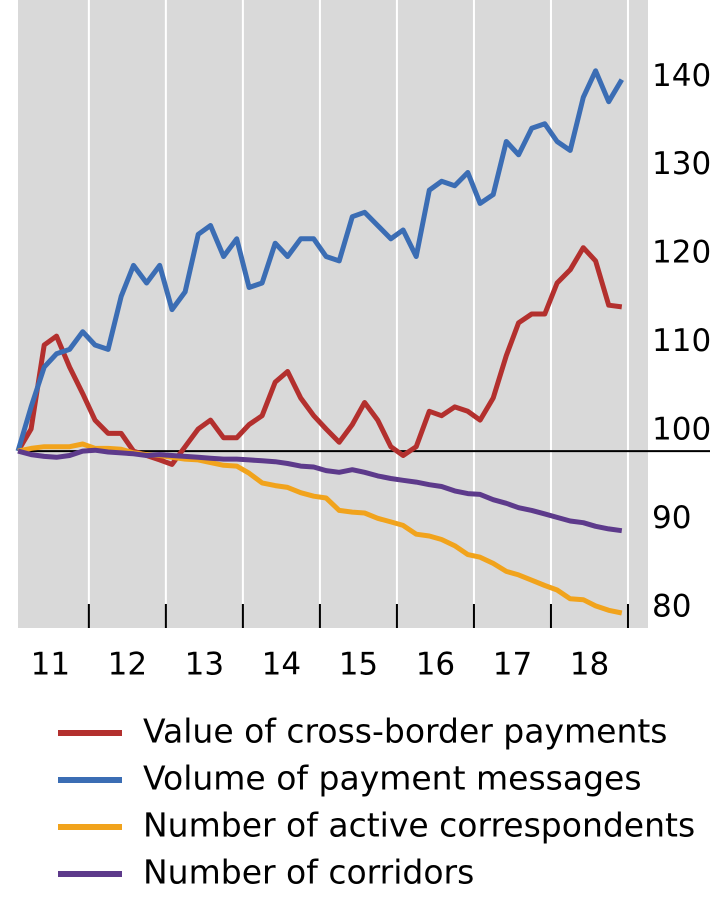 Image resolution: width=724 pixels, height=898 pixels. Describe the element at coordinates (435, 665) in the screenshot. I see `x-tick-label: 16` at that location.